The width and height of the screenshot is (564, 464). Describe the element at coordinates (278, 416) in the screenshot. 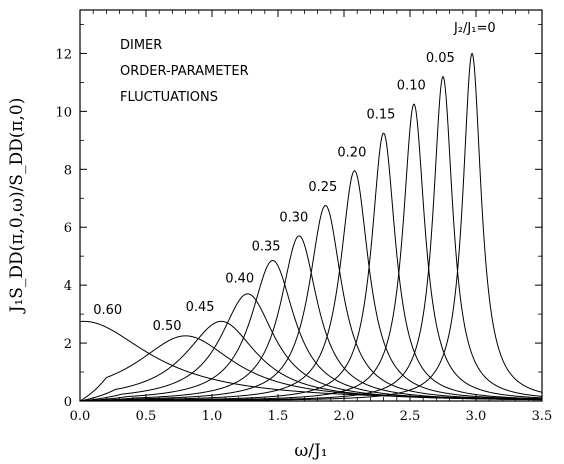

I see `x-tick-label-3: 1.5` at that location.